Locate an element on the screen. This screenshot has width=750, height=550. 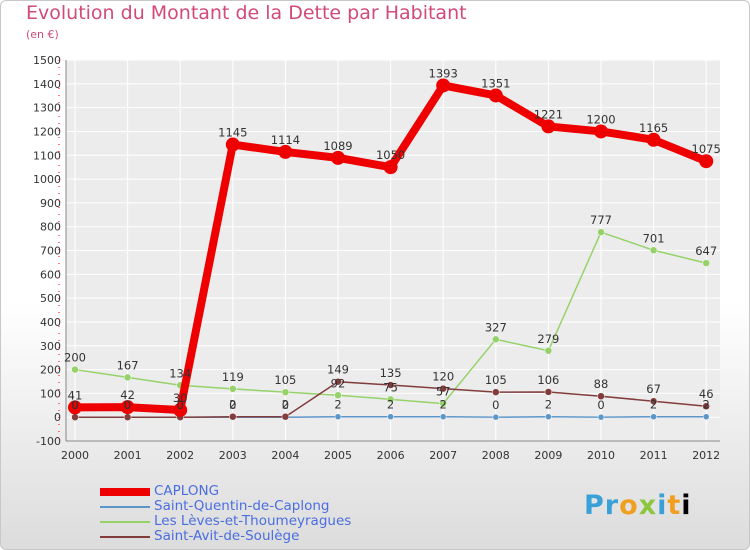
data-label-2: 167 is located at coordinates (128, 365).